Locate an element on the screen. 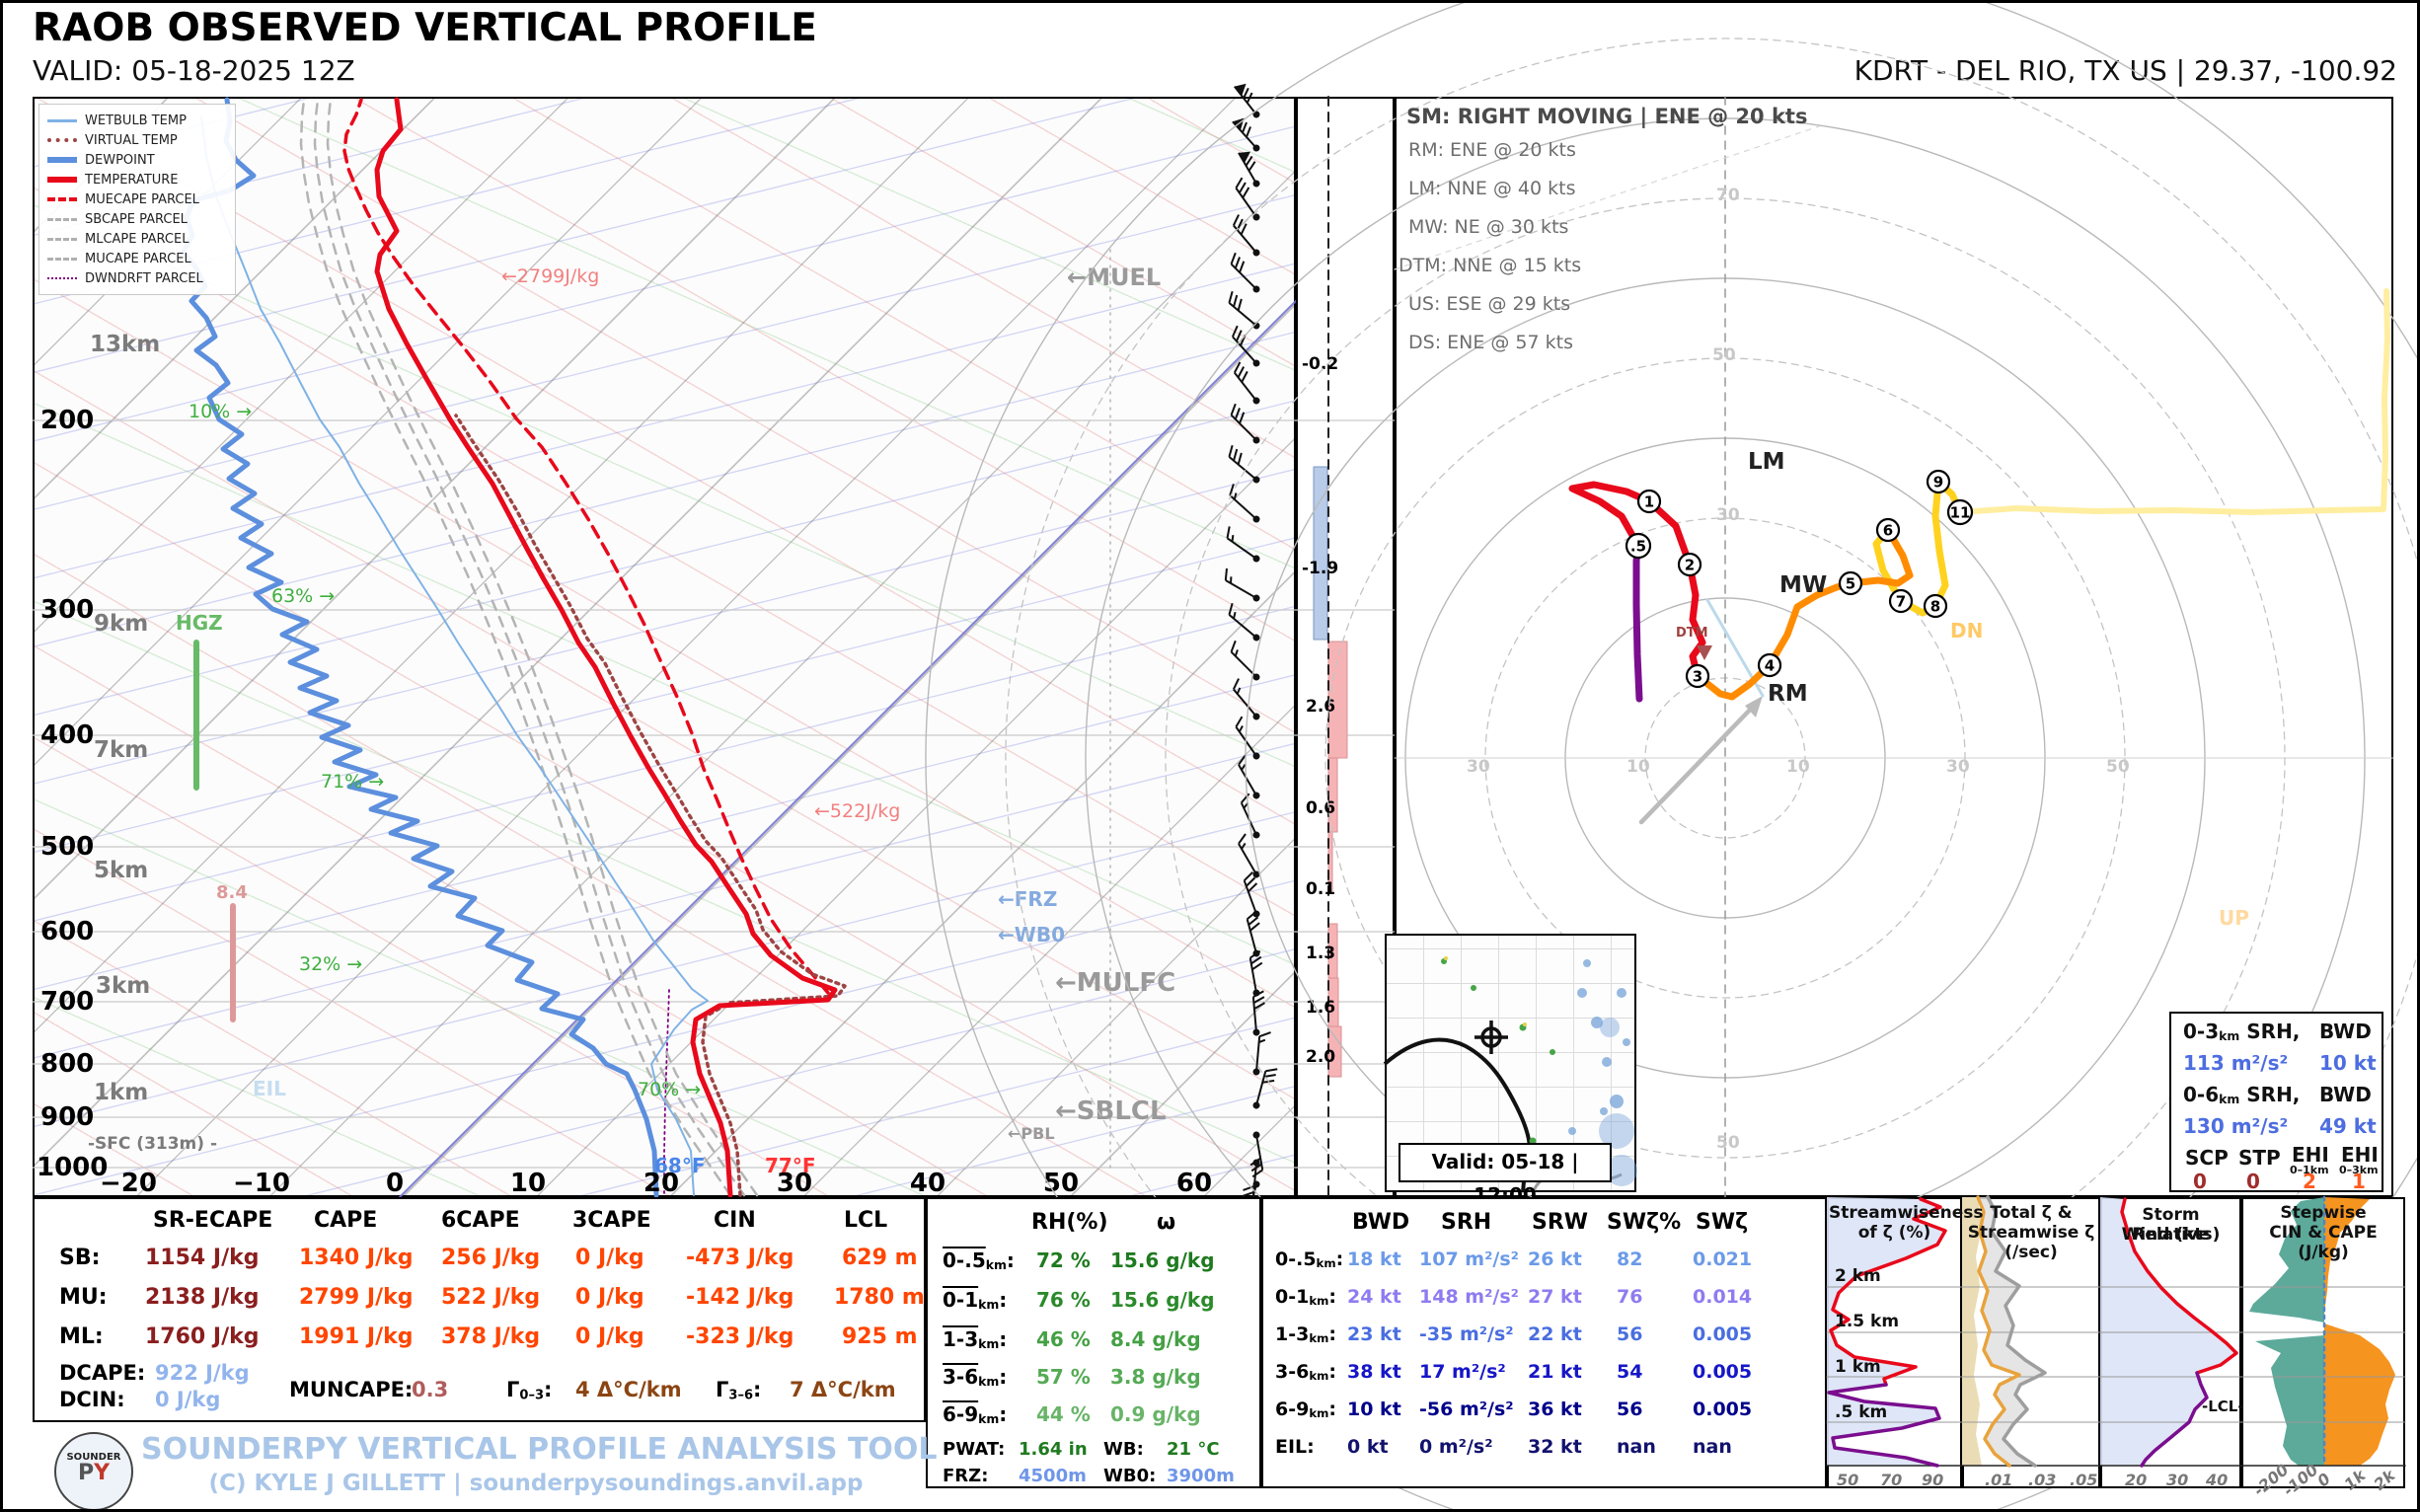 Image resolution: width=2420 pixels, height=1512 pixels. cell: 8.4 g/kg is located at coordinates (1155, 1339).